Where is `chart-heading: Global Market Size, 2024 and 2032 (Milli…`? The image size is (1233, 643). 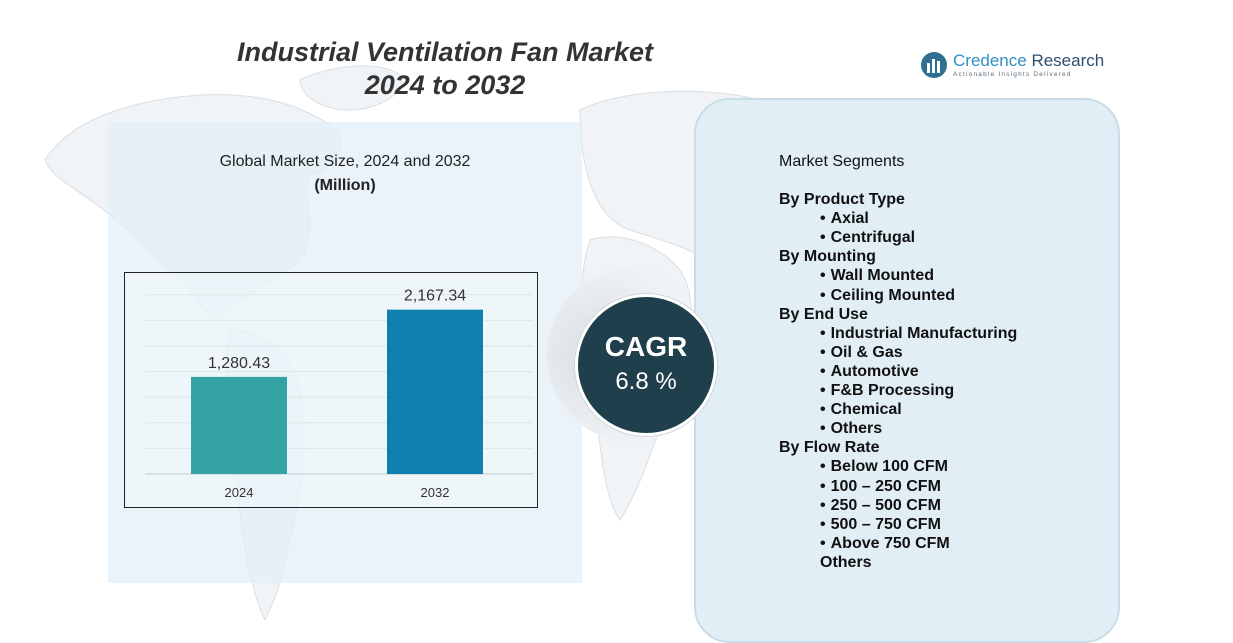
chart-heading: Global Market Size, 2024 and 2032 (Milli… is located at coordinates (345, 174).